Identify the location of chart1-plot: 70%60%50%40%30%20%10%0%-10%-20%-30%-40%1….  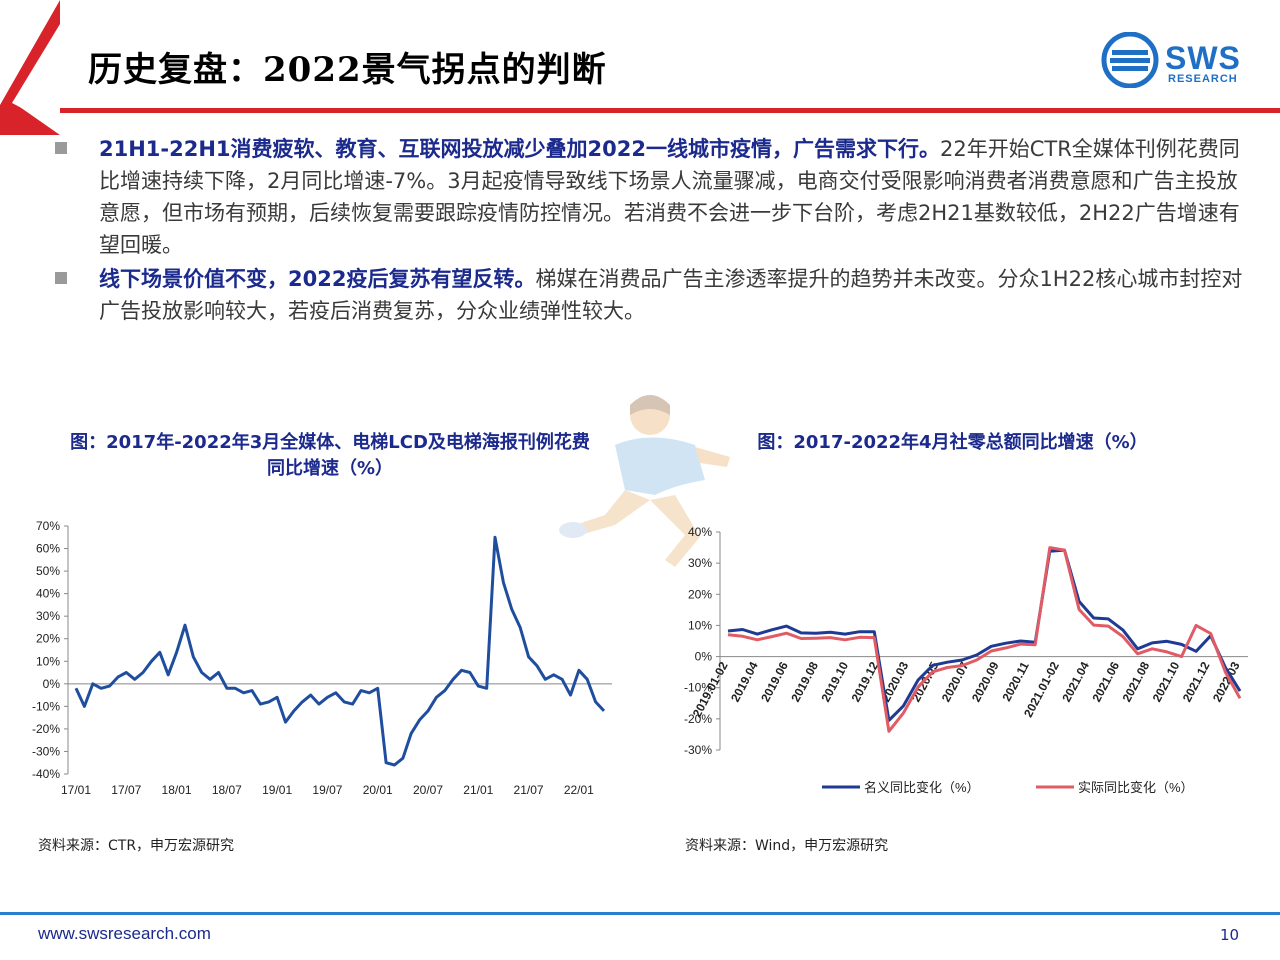
(322, 658).